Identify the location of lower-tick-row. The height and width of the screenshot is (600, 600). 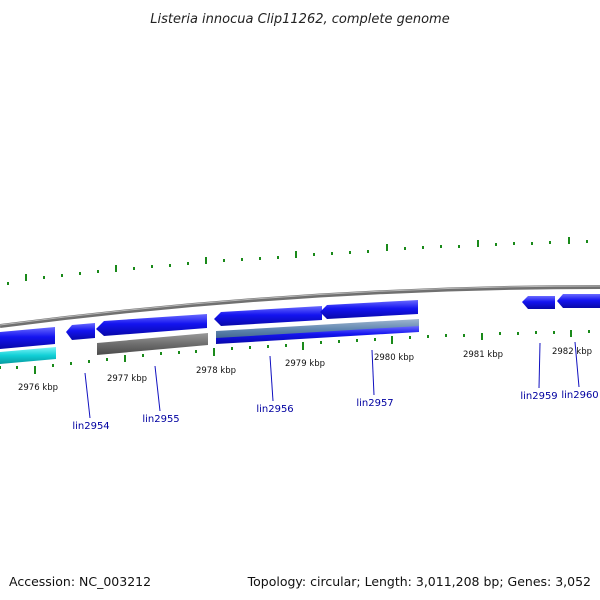
(295, 352).